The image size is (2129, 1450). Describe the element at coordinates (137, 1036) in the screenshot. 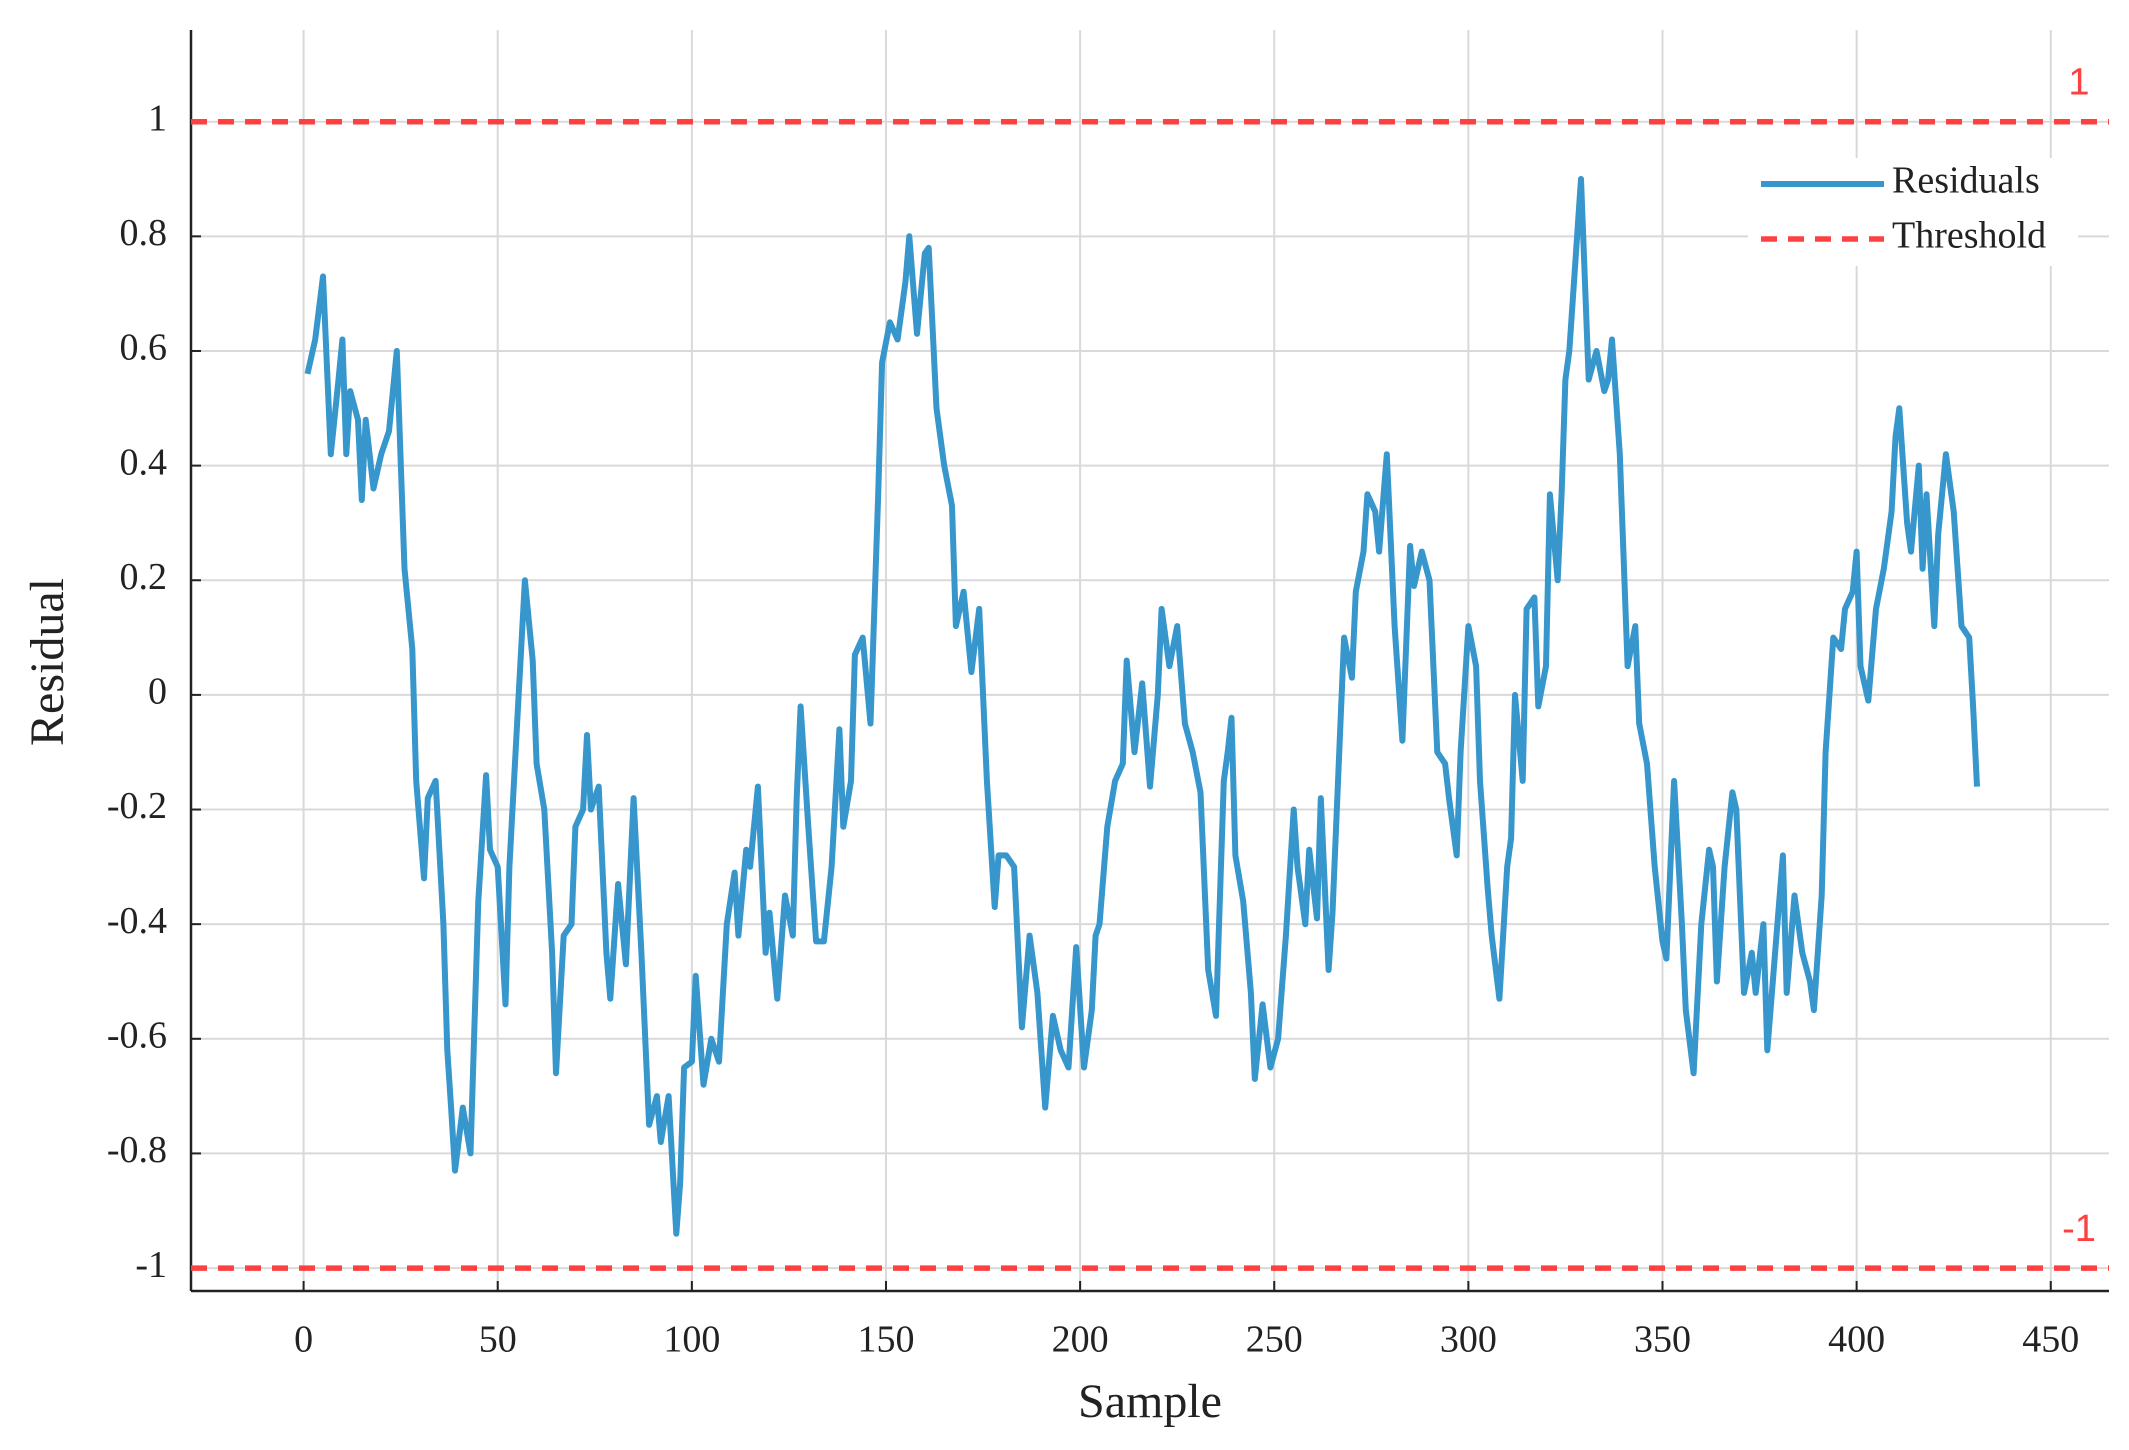

I see `y-tick-label: -0.6` at that location.